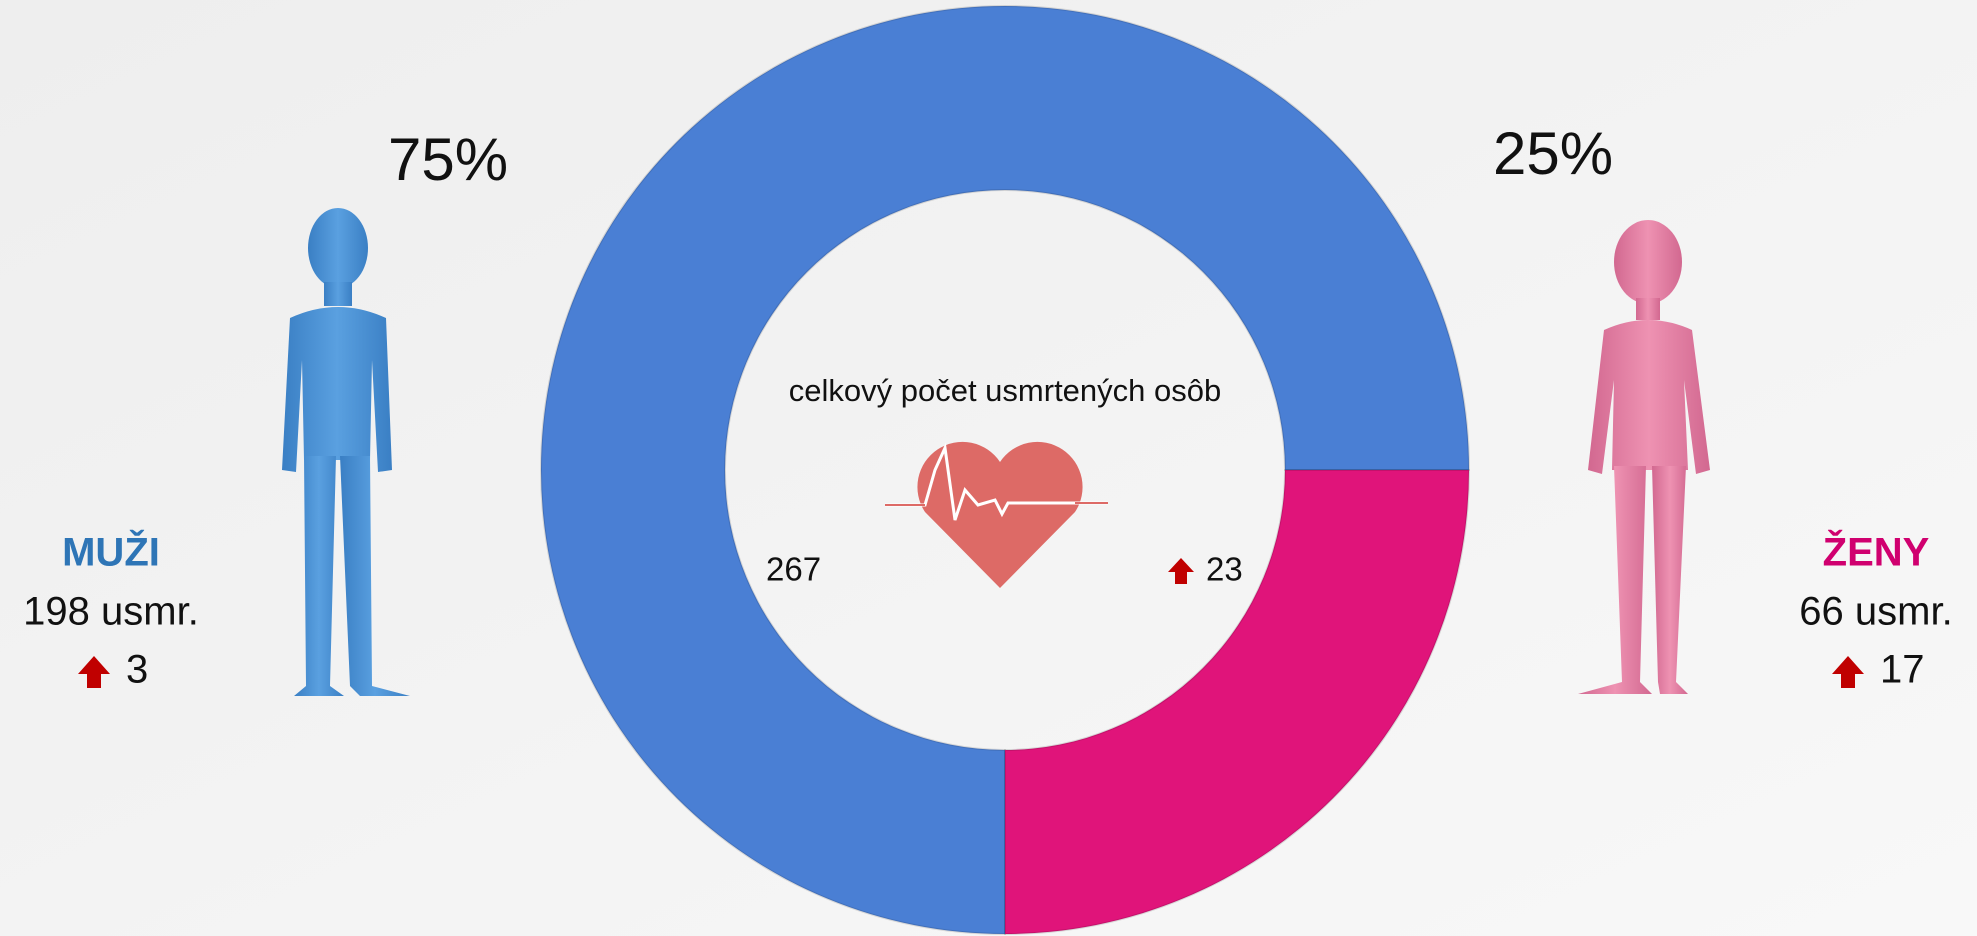 This screenshot has height=936, width=1977. I want to click on category-label: ŽENY, so click(1876, 552).